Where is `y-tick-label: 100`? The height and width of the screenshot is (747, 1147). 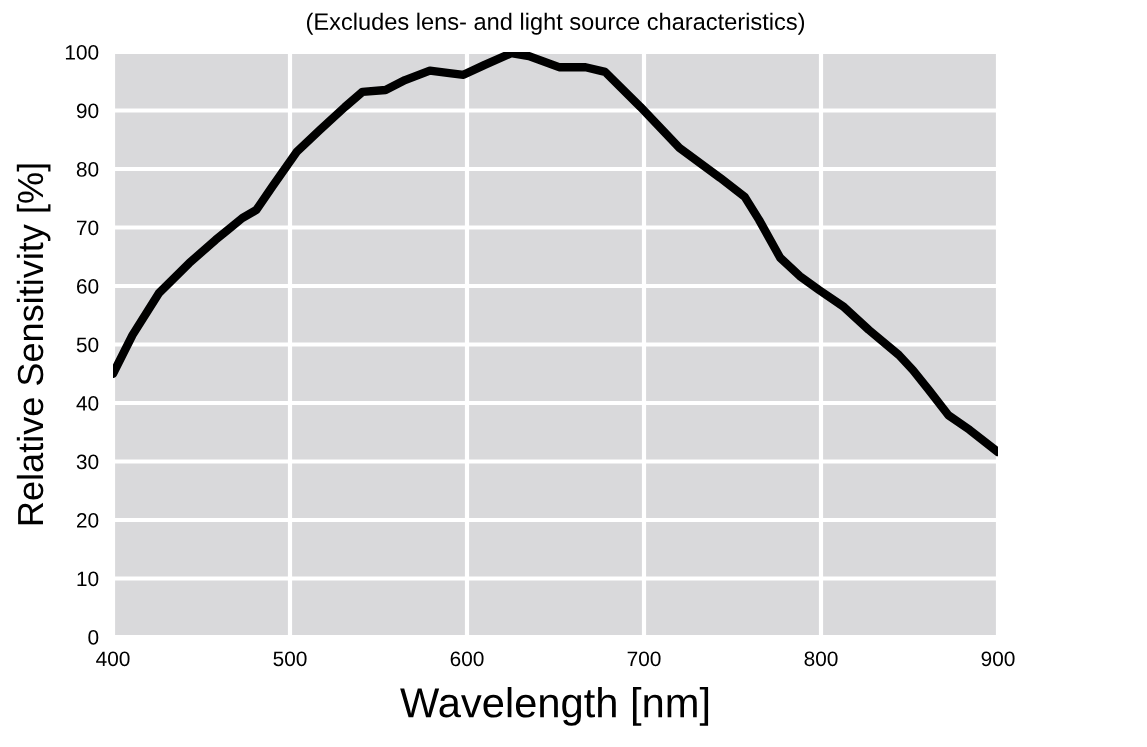 y-tick-label: 100 is located at coordinates (82, 52).